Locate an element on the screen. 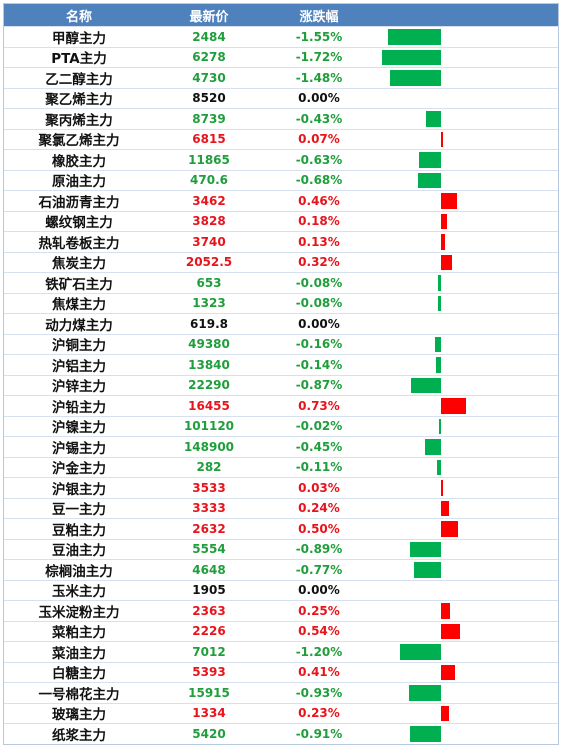 The image size is (562, 746). table-row: 菜粕主力 2226 0.54% is located at coordinates (281, 631).